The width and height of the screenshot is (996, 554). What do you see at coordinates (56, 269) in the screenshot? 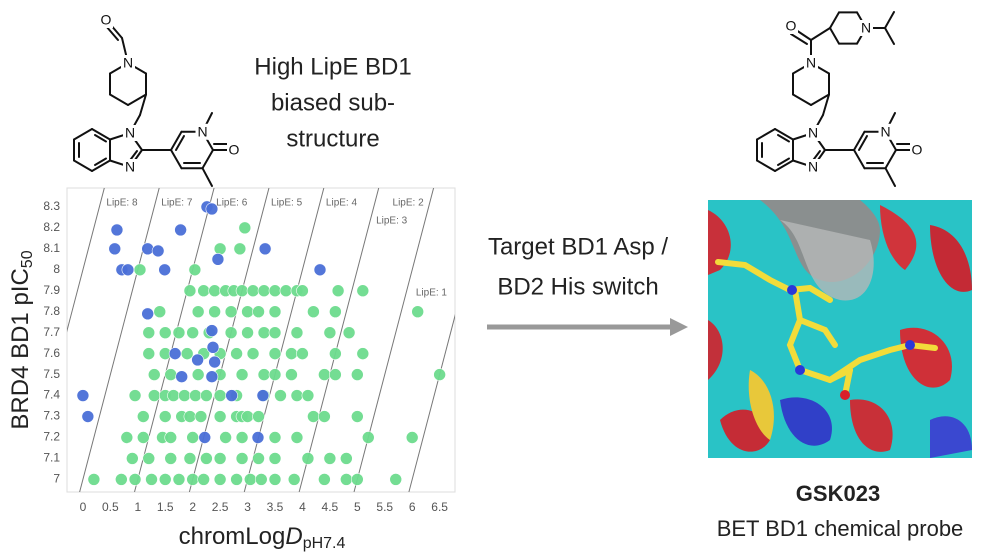
I see `y-tick-label: 8` at bounding box center [56, 269].